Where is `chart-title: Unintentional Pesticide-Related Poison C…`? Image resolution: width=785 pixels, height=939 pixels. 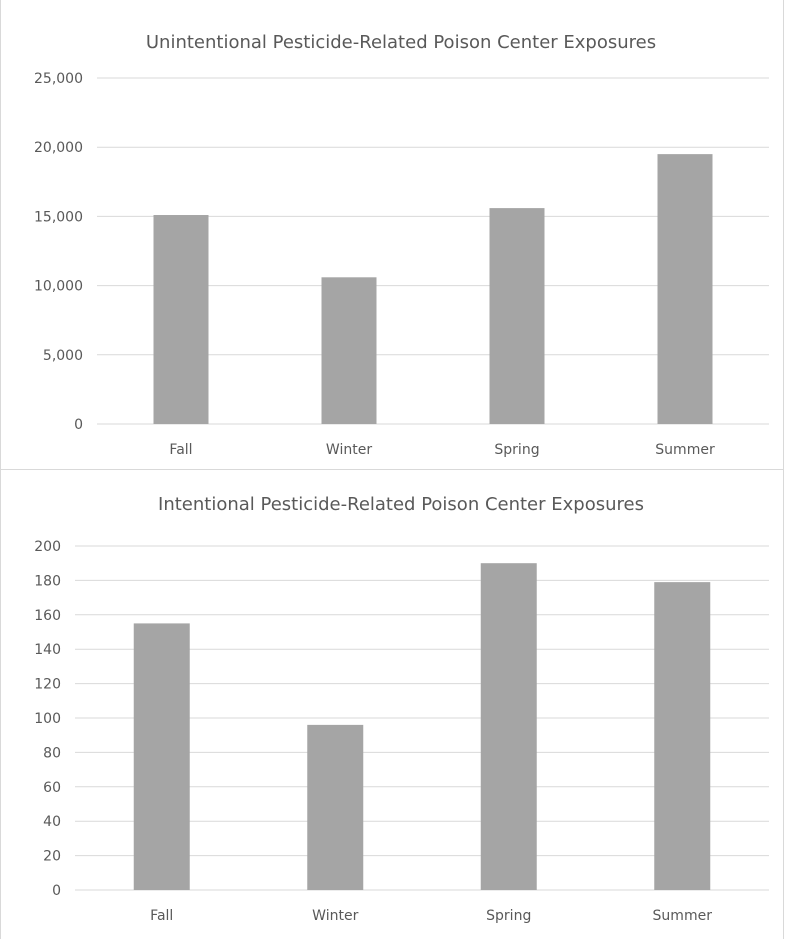
chart-title: Unintentional Pesticide-Related Poison C… is located at coordinates (401, 42).